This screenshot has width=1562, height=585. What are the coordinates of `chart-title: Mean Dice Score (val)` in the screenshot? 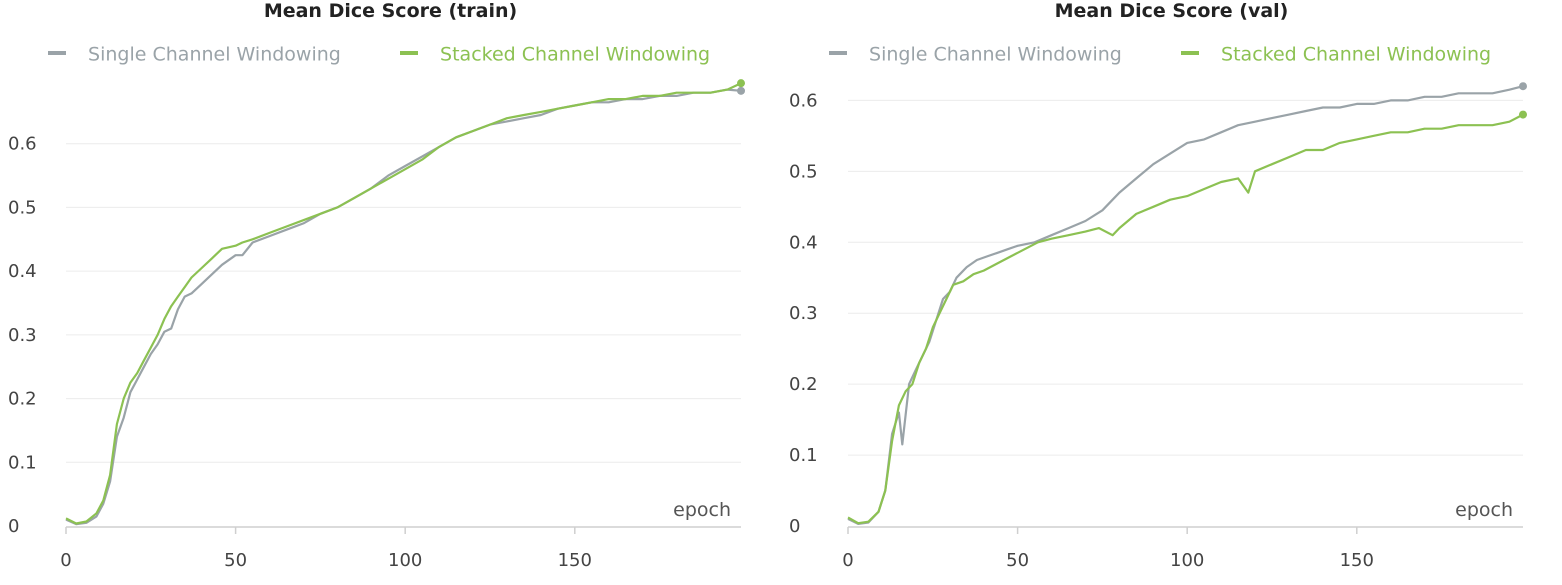 It's located at (1171, 11).